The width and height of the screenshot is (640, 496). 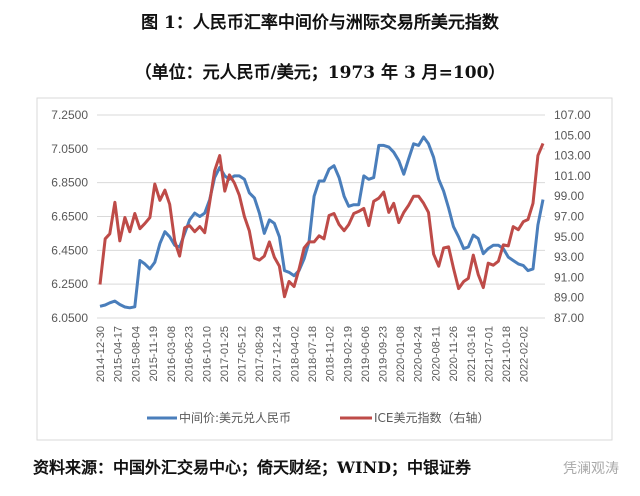 I want to click on x-tick-label: 2019-06-06, so click(x=366, y=354).